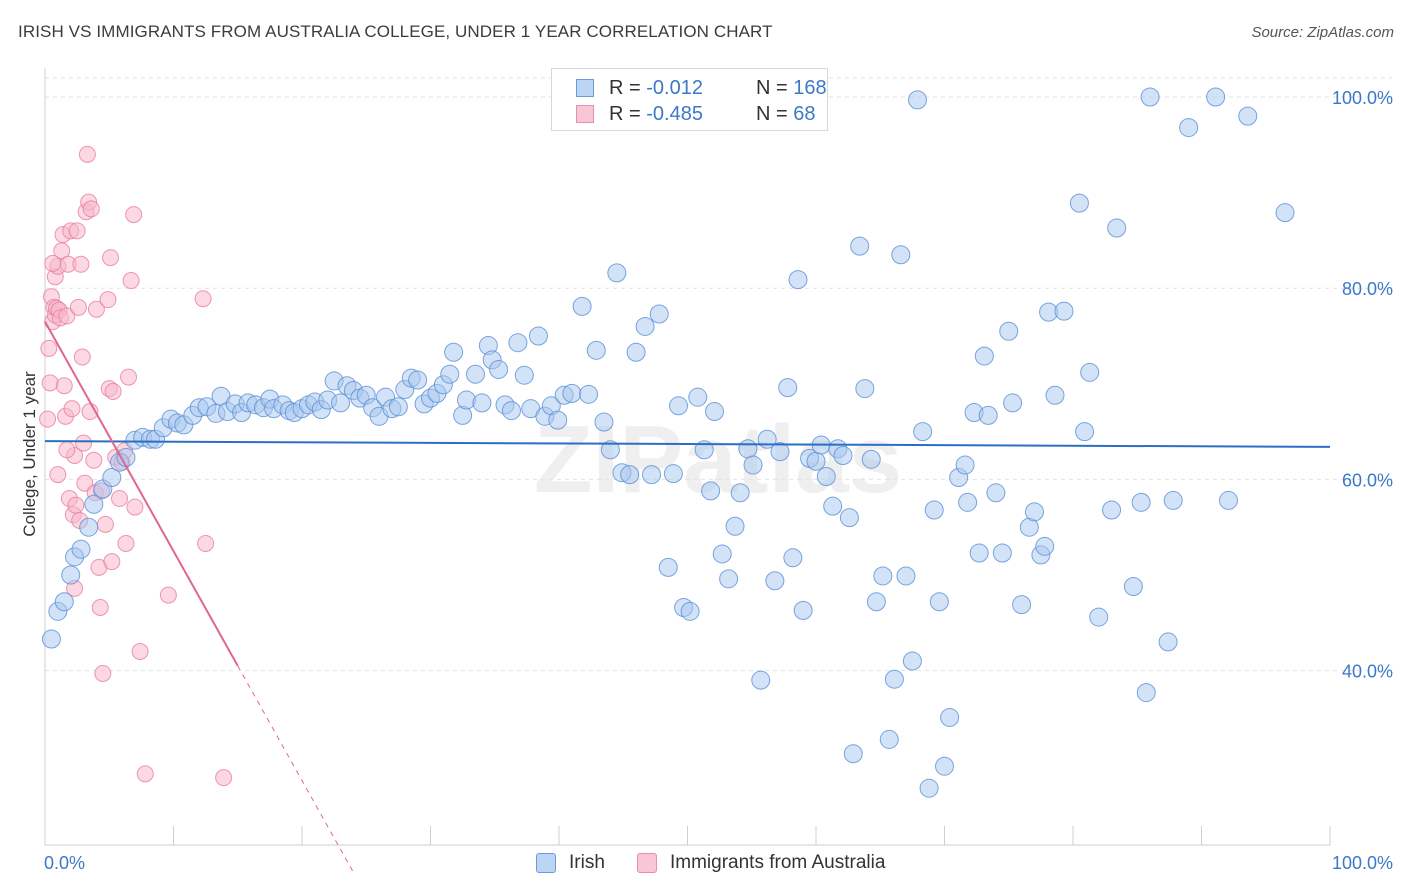  Describe the element at coordinates (772, 88) in the screenshot. I see `legend-n-label: N =` at that location.